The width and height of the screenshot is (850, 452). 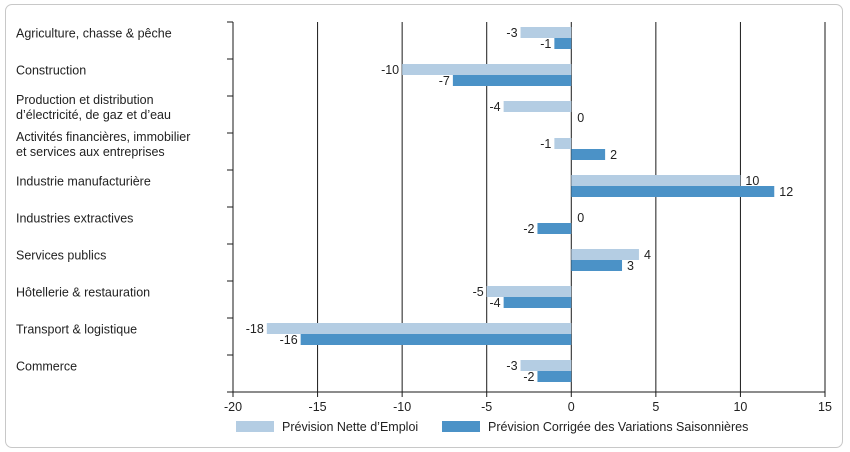 I want to click on category-label: Industrie manufacturière, so click(x=83, y=182).